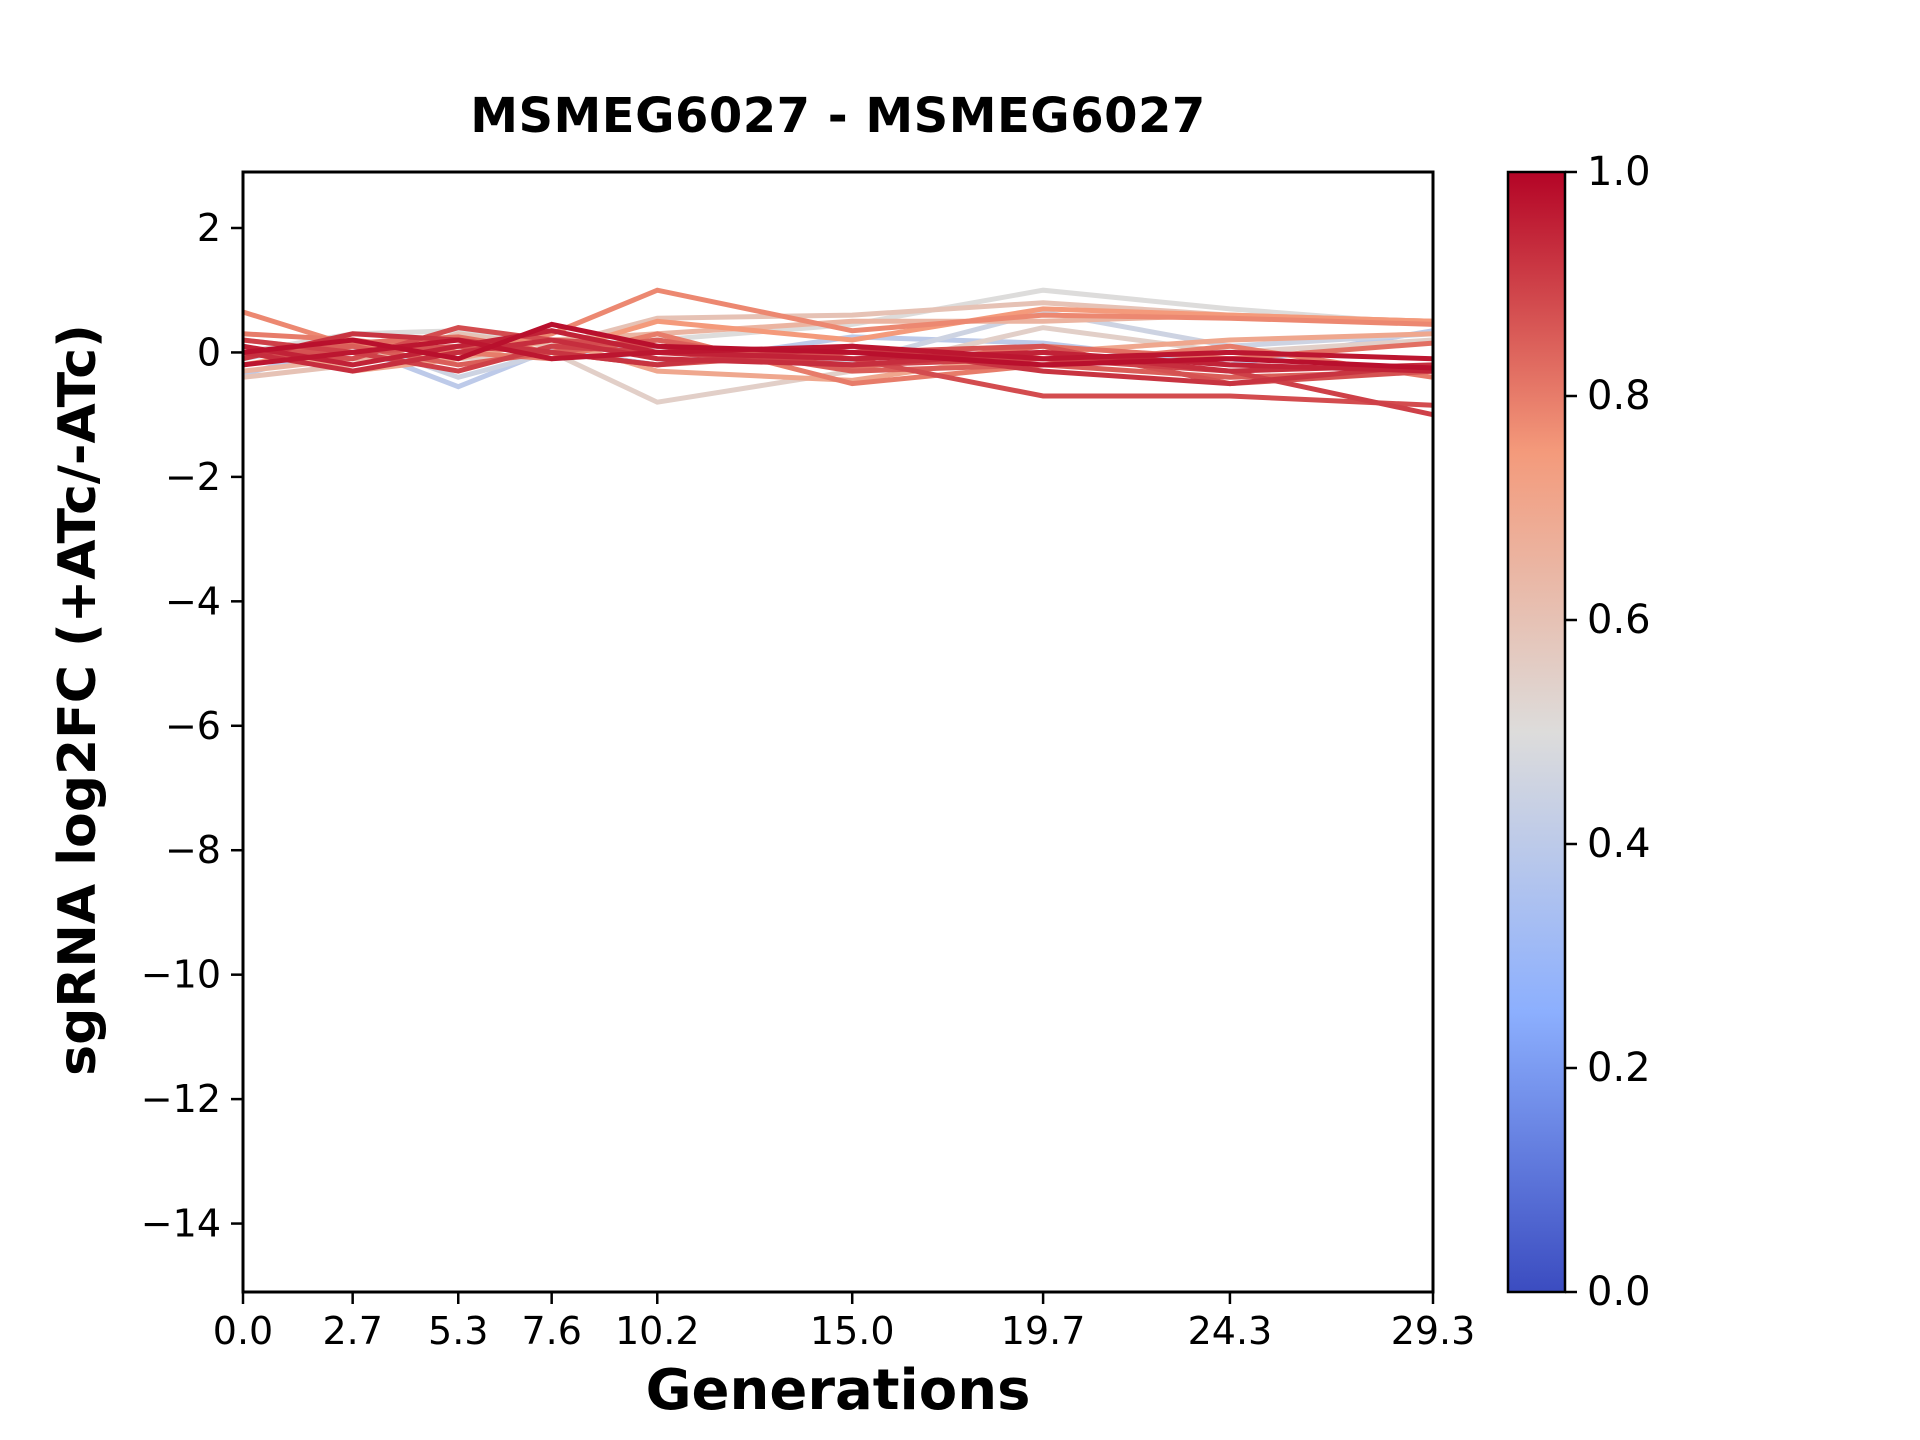 The height and width of the screenshot is (1440, 1920). I want to click on x-tick-label: 19.7, so click(1043, 1331).